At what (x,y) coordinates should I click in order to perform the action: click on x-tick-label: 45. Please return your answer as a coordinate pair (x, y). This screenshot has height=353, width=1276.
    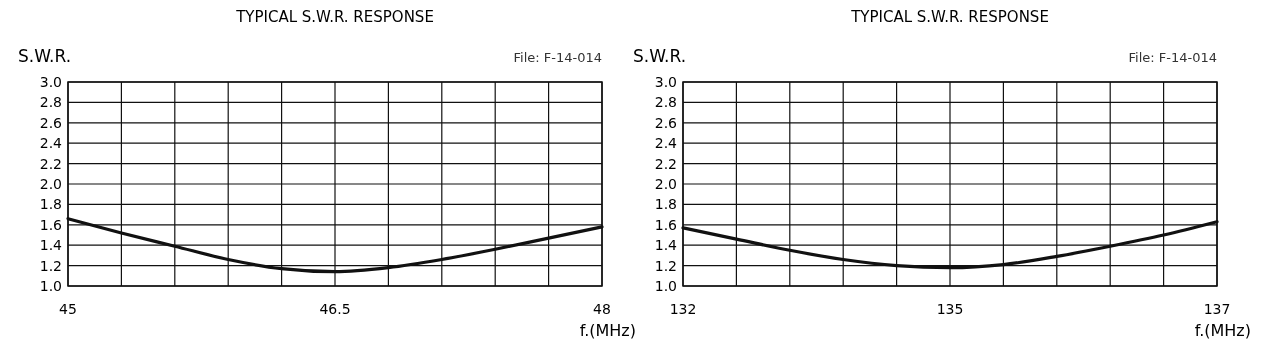
    Looking at the image, I should click on (68, 309).